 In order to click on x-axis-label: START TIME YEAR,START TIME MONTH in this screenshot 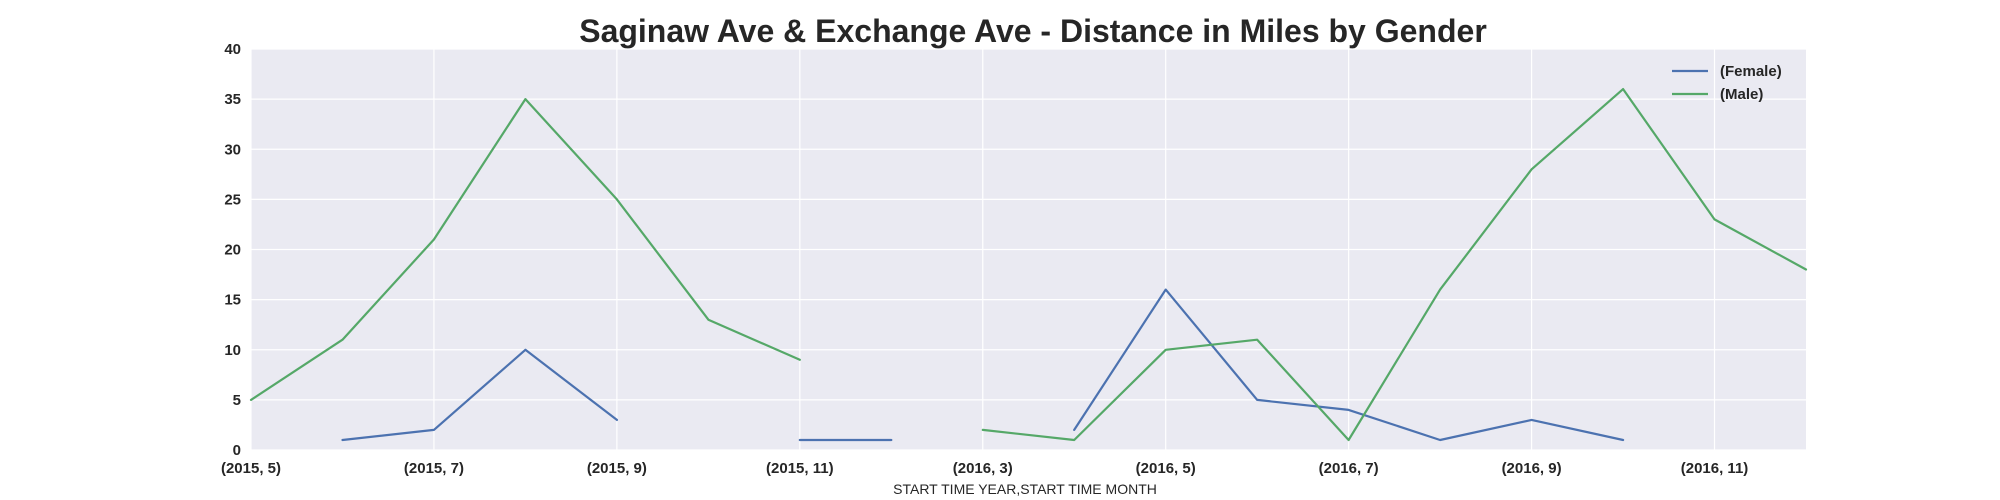, I will do `click(1025, 489)`.